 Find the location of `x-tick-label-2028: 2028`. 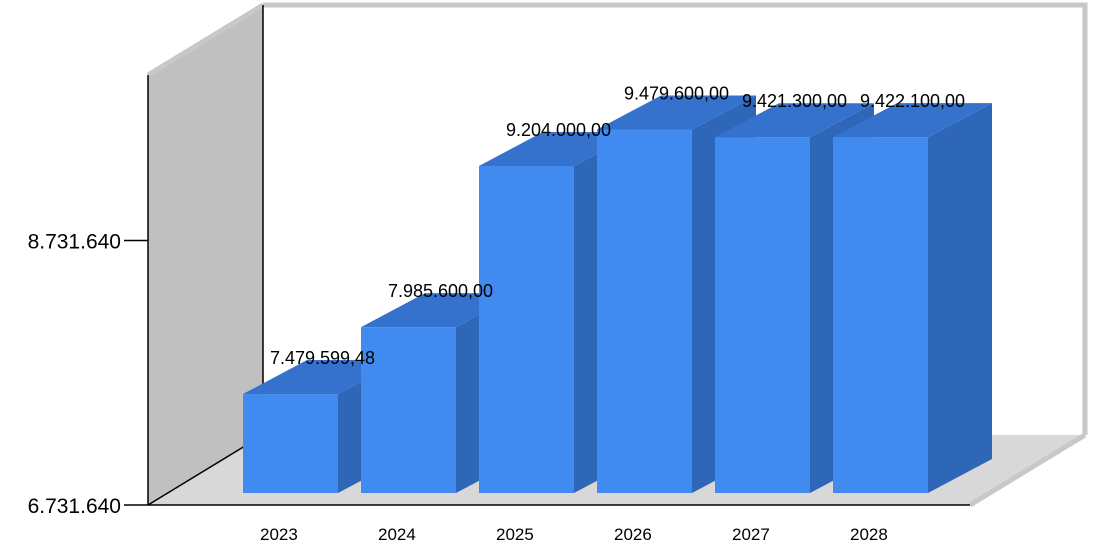

x-tick-label-2028: 2028 is located at coordinates (869, 534).